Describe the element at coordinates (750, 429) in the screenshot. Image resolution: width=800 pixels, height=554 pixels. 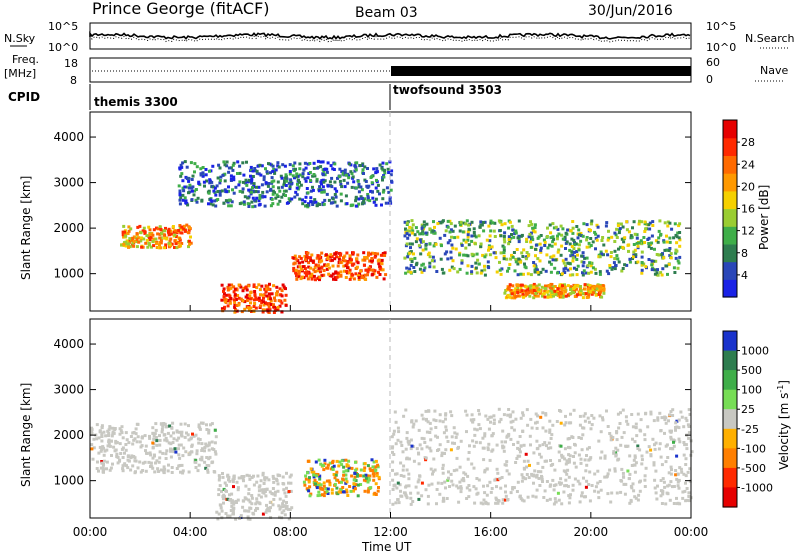
I see `velocity-cbar-label-tick: -25` at that location.